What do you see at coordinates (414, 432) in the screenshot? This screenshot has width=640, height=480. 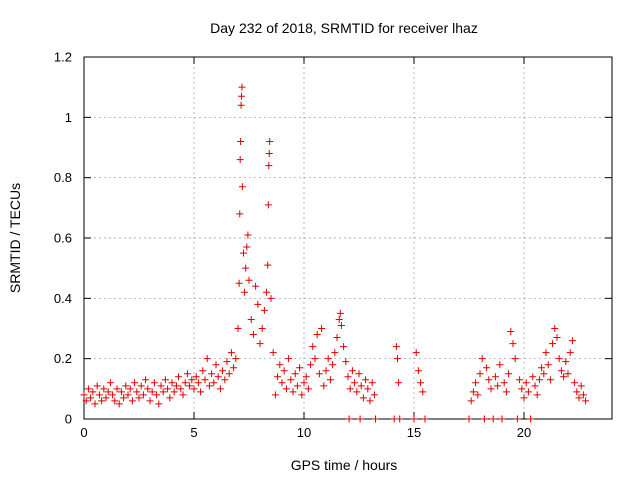 I see `x-tick-label: 15` at bounding box center [414, 432].